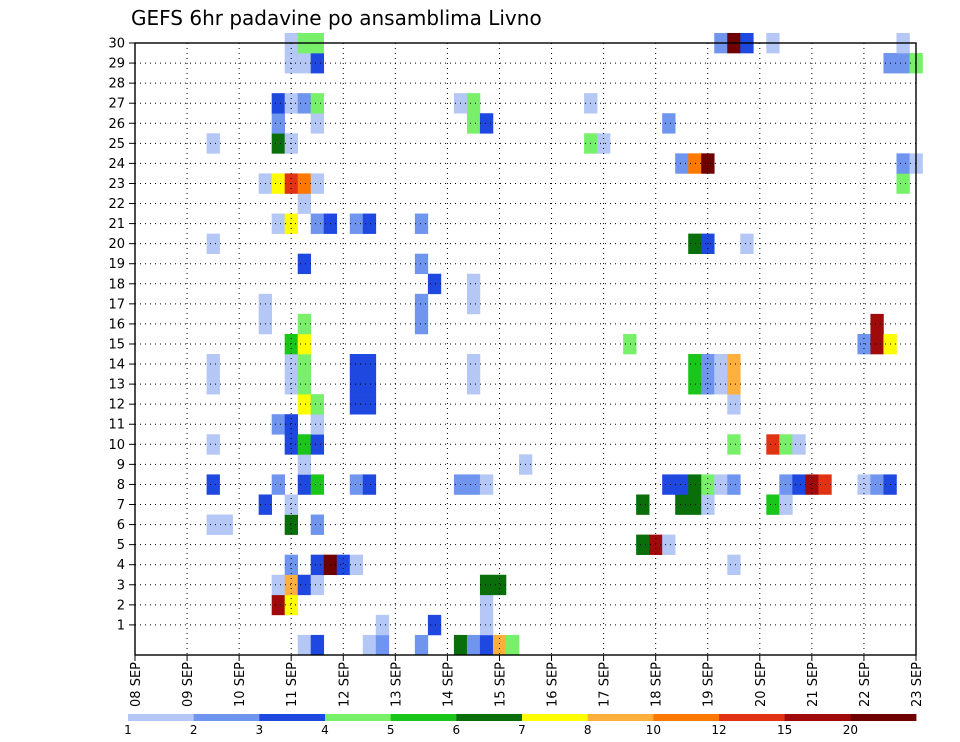 This screenshot has width=960, height=742. Describe the element at coordinates (116, 264) in the screenshot. I see `y-tick-label: 19` at that location.